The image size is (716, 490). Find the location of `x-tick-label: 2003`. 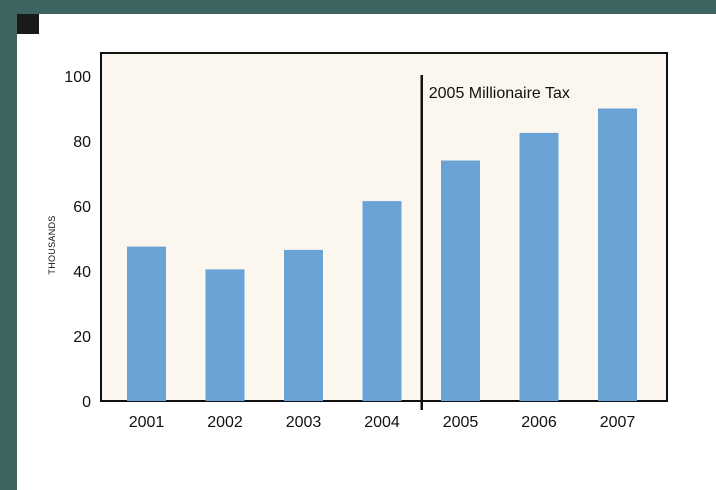

x-tick-label: 2003 is located at coordinates (304, 422).